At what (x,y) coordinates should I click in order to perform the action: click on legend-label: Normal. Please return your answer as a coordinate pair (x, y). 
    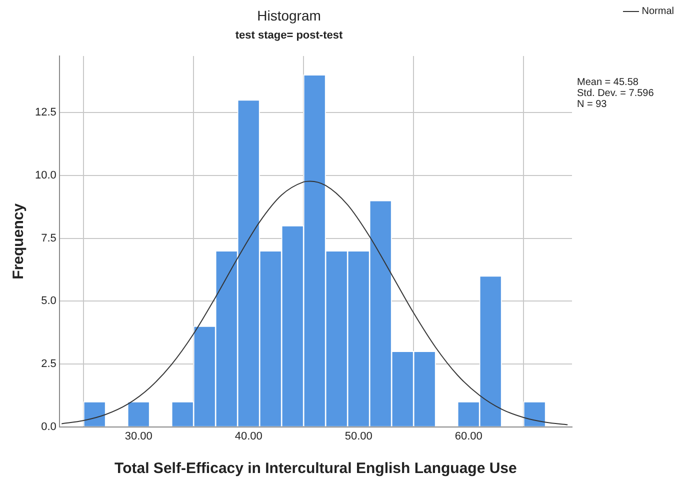
    Looking at the image, I should click on (658, 11).